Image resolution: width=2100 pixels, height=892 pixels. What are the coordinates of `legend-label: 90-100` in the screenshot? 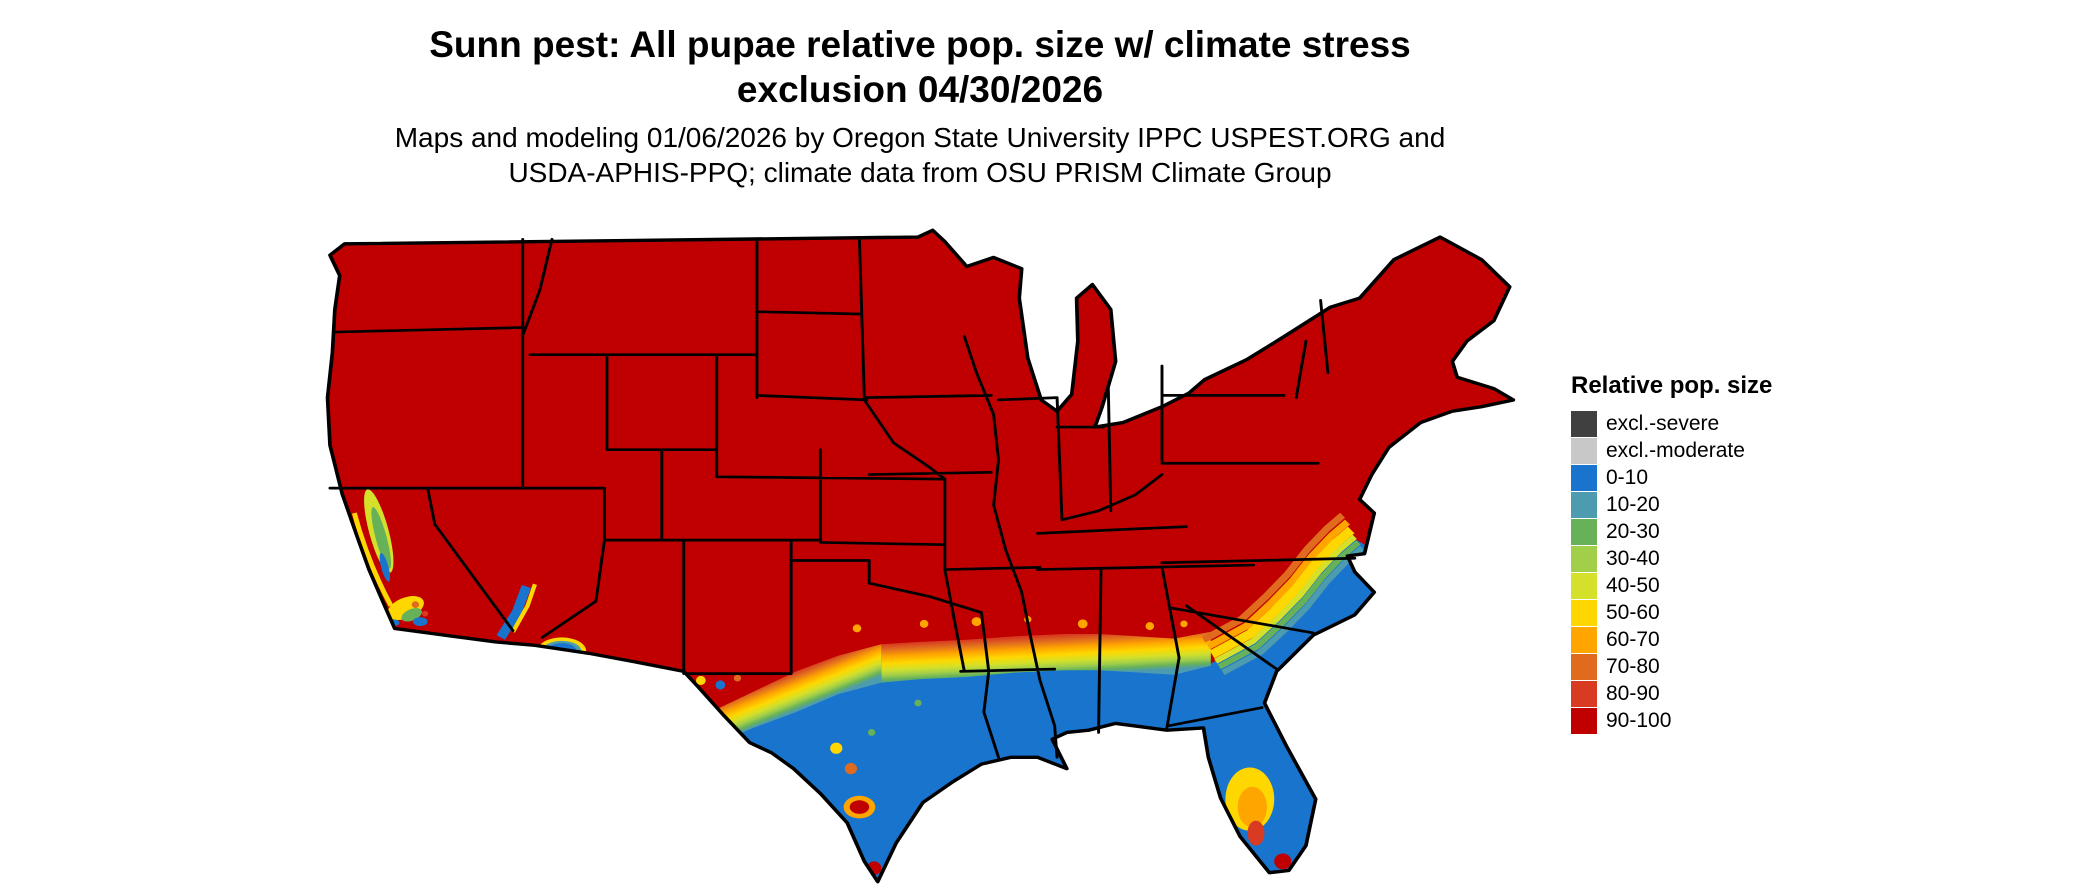 It's located at (1639, 720).